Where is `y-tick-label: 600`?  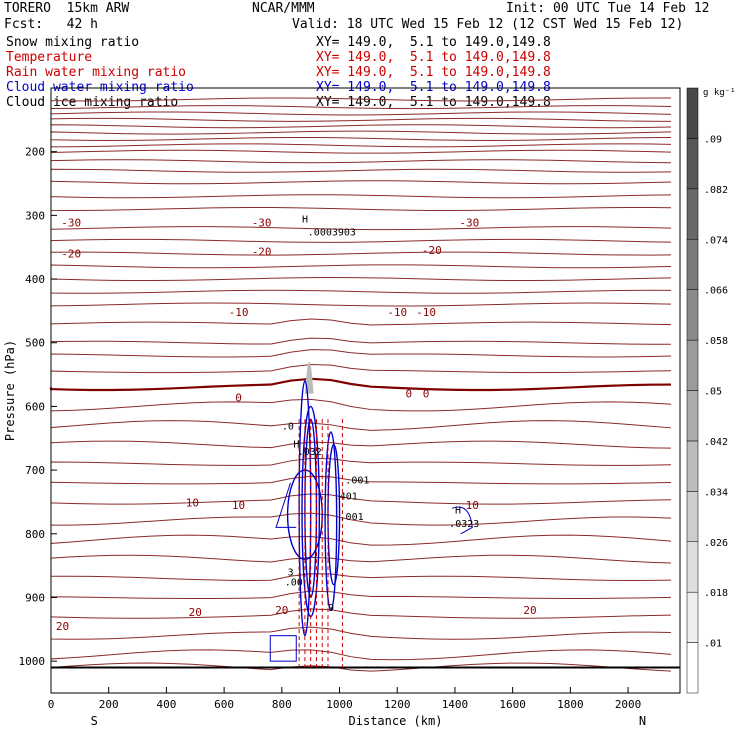 y-tick-label: 600 is located at coordinates (35, 406).